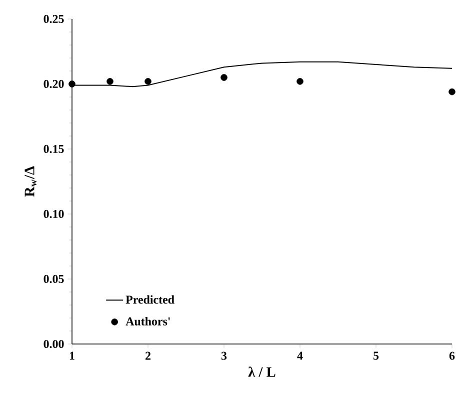 This screenshot has width=456, height=403. What do you see at coordinates (54, 214) in the screenshot?
I see `y-tick-label: 0.10` at bounding box center [54, 214].